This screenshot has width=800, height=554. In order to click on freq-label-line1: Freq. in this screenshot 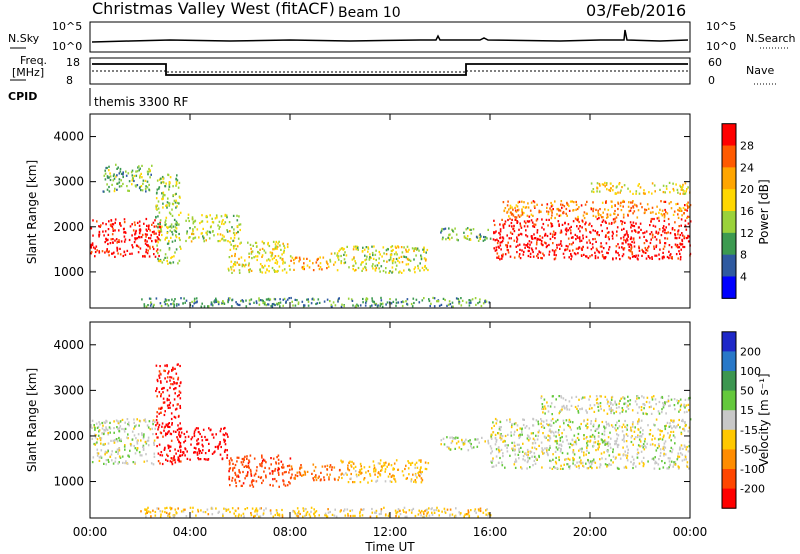, I will do `click(33, 60)`.